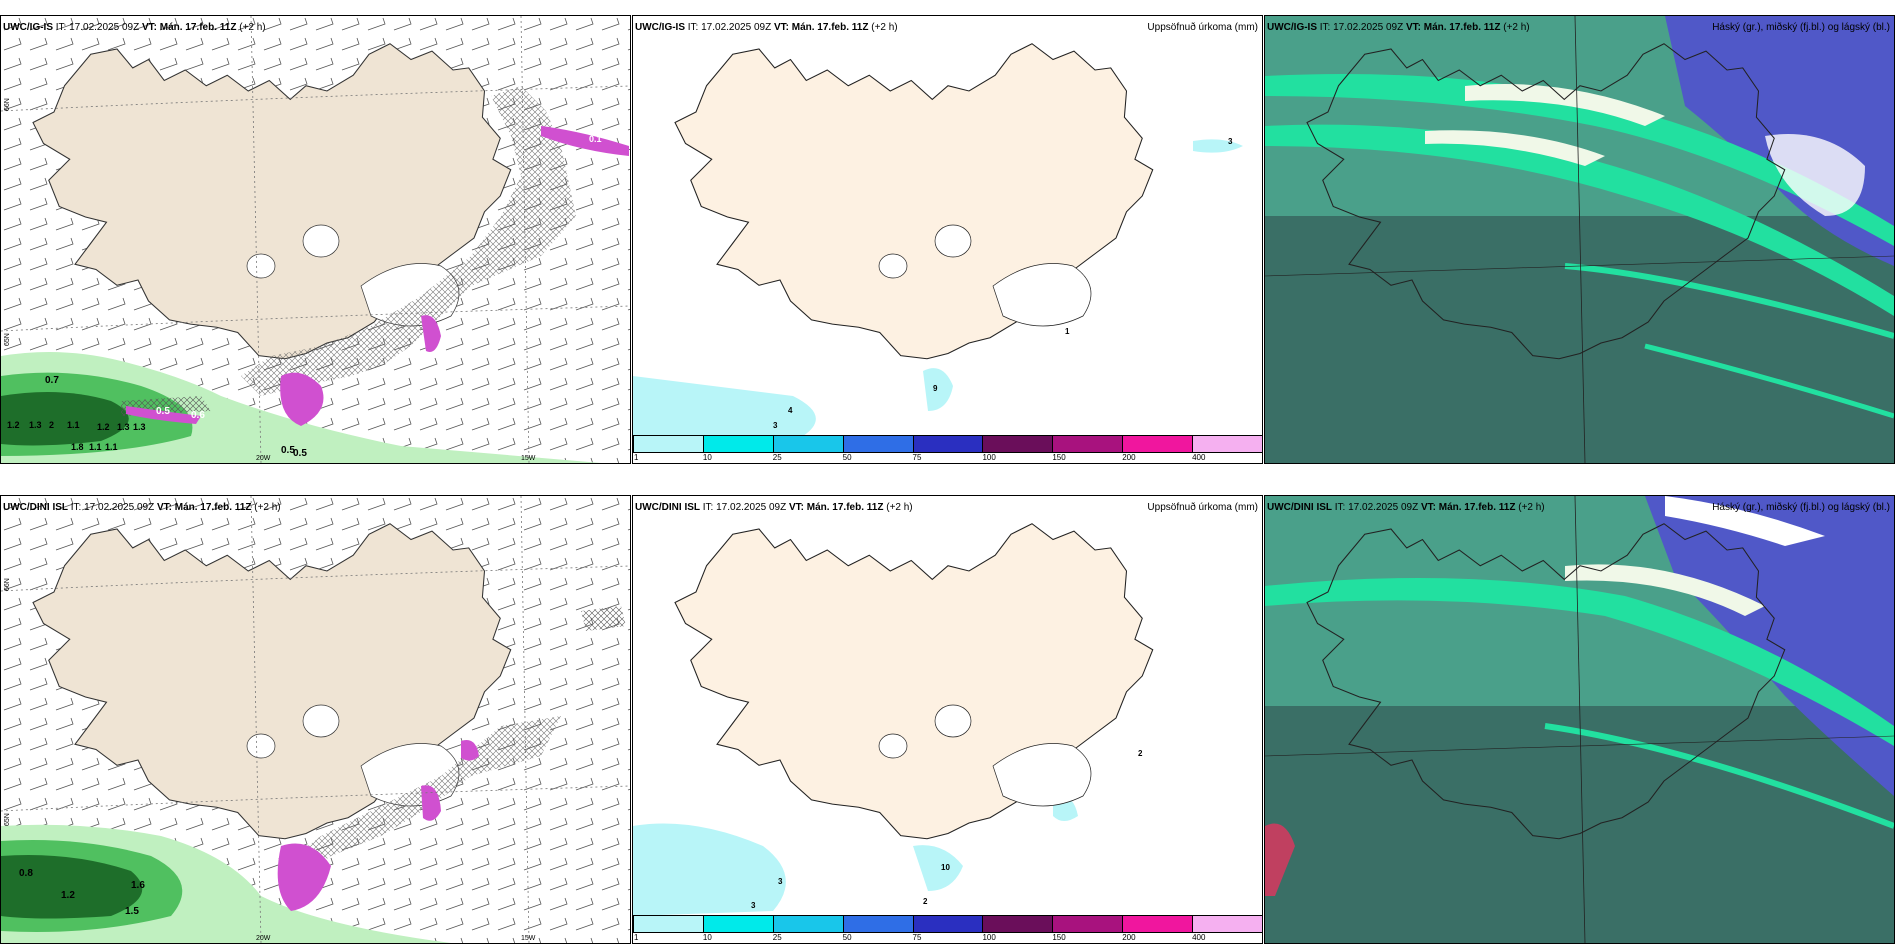  What do you see at coordinates (938, 239) in the screenshot?
I see `precip-map: 3 4 3 9 1` at bounding box center [938, 239].